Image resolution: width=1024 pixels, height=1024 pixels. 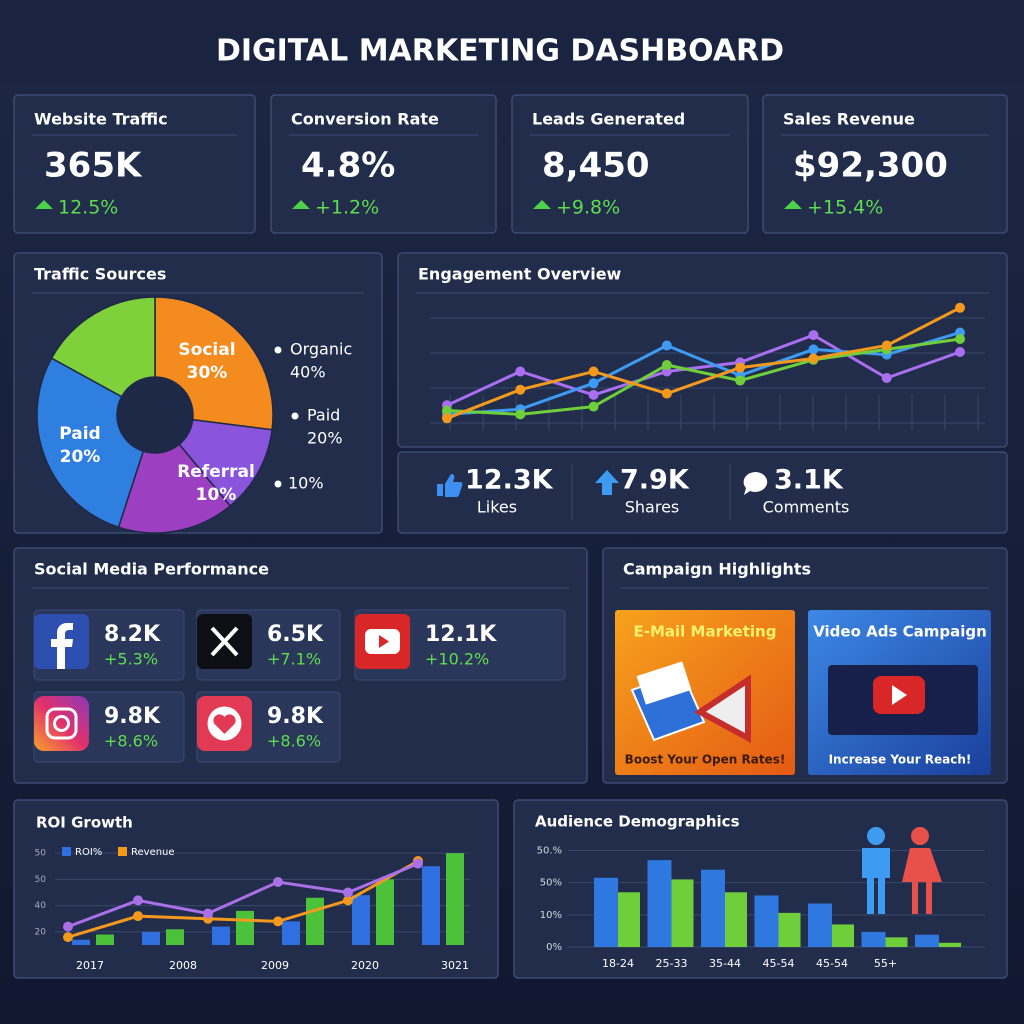 I want to click on kpi-label: Website Traffic, so click(x=101, y=119).